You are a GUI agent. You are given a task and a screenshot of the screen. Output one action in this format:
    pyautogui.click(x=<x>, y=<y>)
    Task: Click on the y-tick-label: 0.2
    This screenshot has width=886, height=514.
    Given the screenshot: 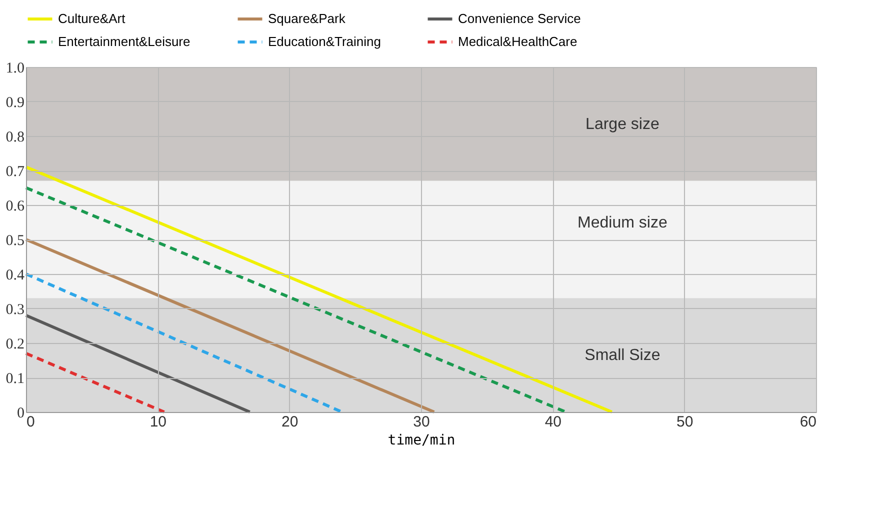 What is the action you would take?
    pyautogui.click(x=15, y=344)
    